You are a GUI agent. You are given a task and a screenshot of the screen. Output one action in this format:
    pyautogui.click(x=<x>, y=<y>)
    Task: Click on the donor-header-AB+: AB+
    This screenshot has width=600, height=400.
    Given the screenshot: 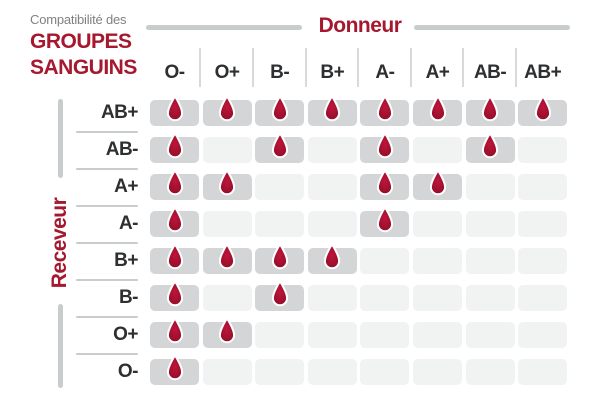 What is the action you would take?
    pyautogui.click(x=543, y=72)
    